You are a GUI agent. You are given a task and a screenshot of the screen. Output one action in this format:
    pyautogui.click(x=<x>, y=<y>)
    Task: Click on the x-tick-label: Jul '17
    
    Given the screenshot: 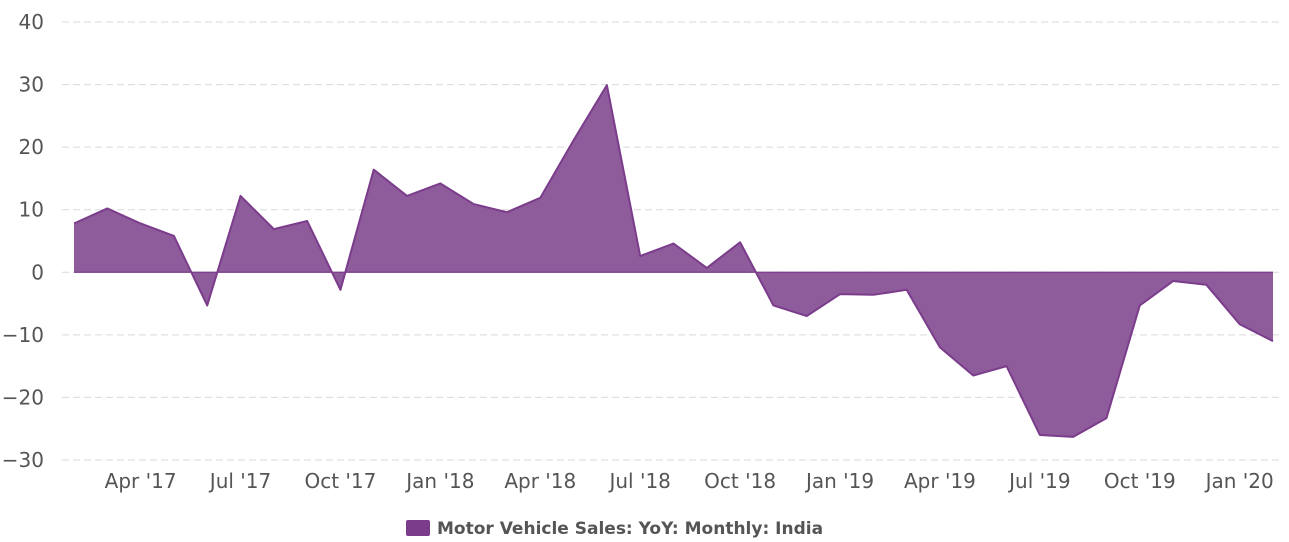 What is the action you would take?
    pyautogui.click(x=239, y=481)
    